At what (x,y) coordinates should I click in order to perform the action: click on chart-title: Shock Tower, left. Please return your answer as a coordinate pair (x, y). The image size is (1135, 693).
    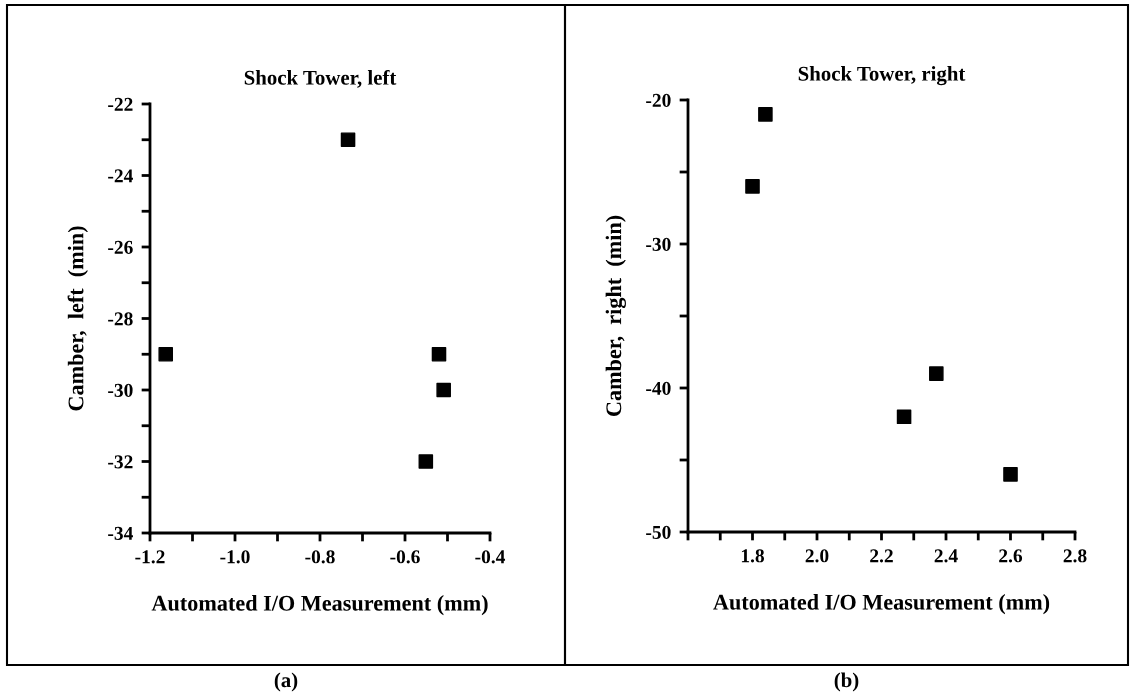
    Looking at the image, I should click on (320, 78).